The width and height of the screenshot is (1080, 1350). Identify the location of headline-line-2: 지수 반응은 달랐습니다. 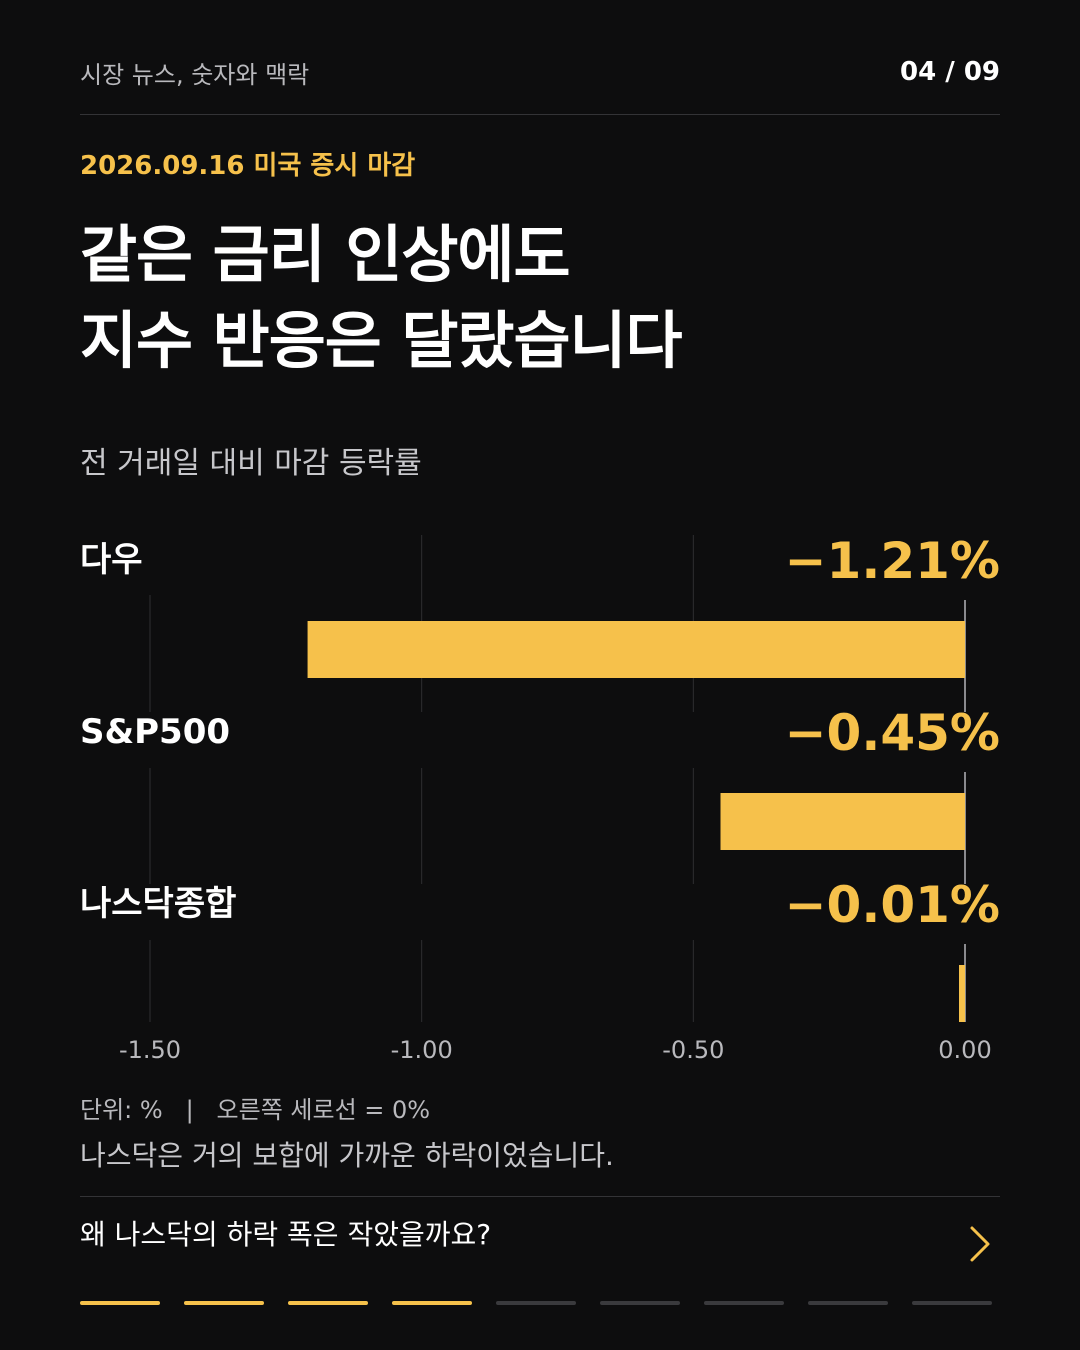
(381, 340).